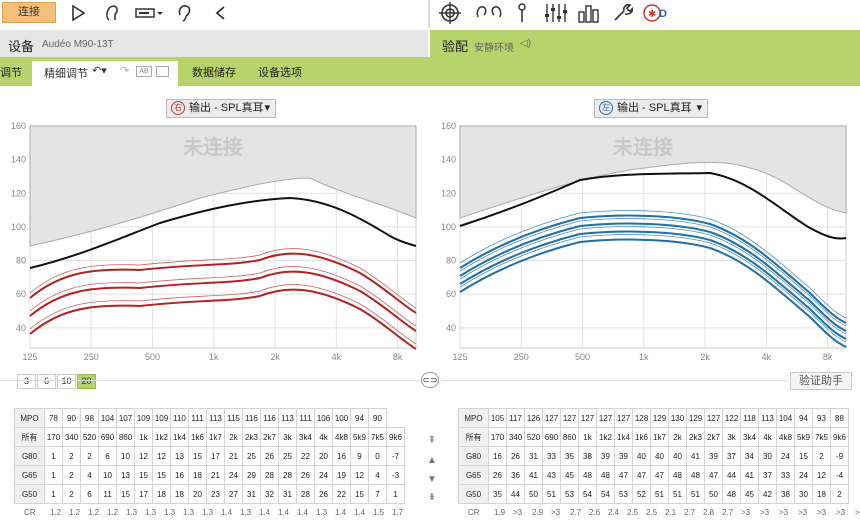 This screenshot has height=532, width=860. Describe the element at coordinates (515, 418) in the screenshot. I see `table-cell: 117` at that location.